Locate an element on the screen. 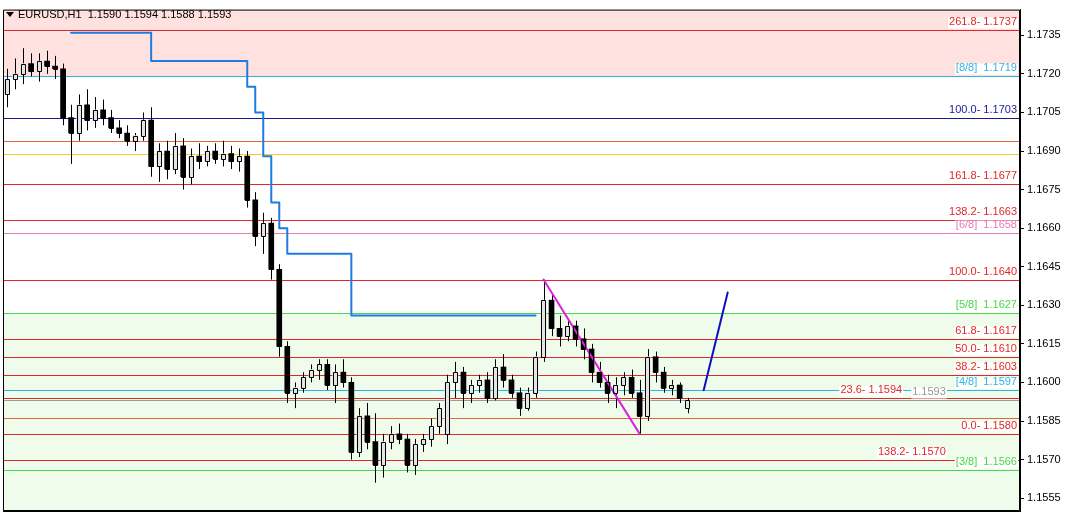 This screenshot has height=531, width=1065. y-tick-label: 1.1555 is located at coordinates (1044, 497).